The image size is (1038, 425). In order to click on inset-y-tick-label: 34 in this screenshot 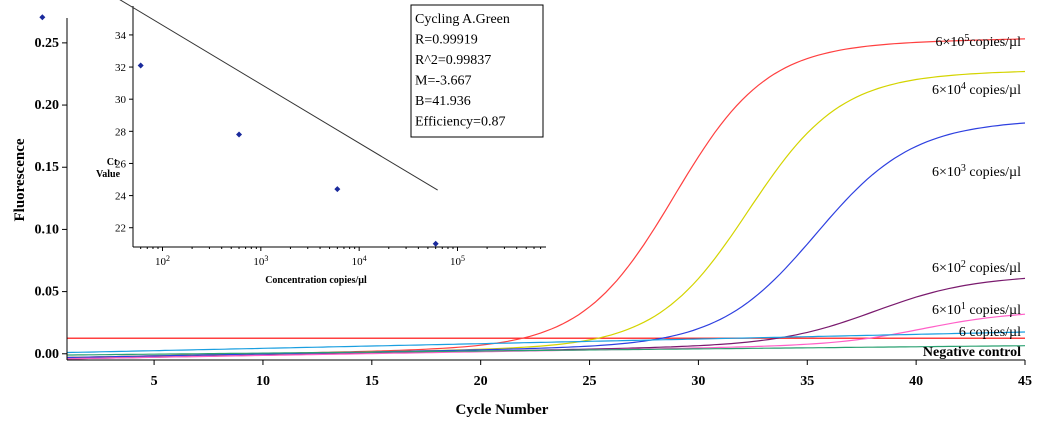, I will do `click(121, 36)`.